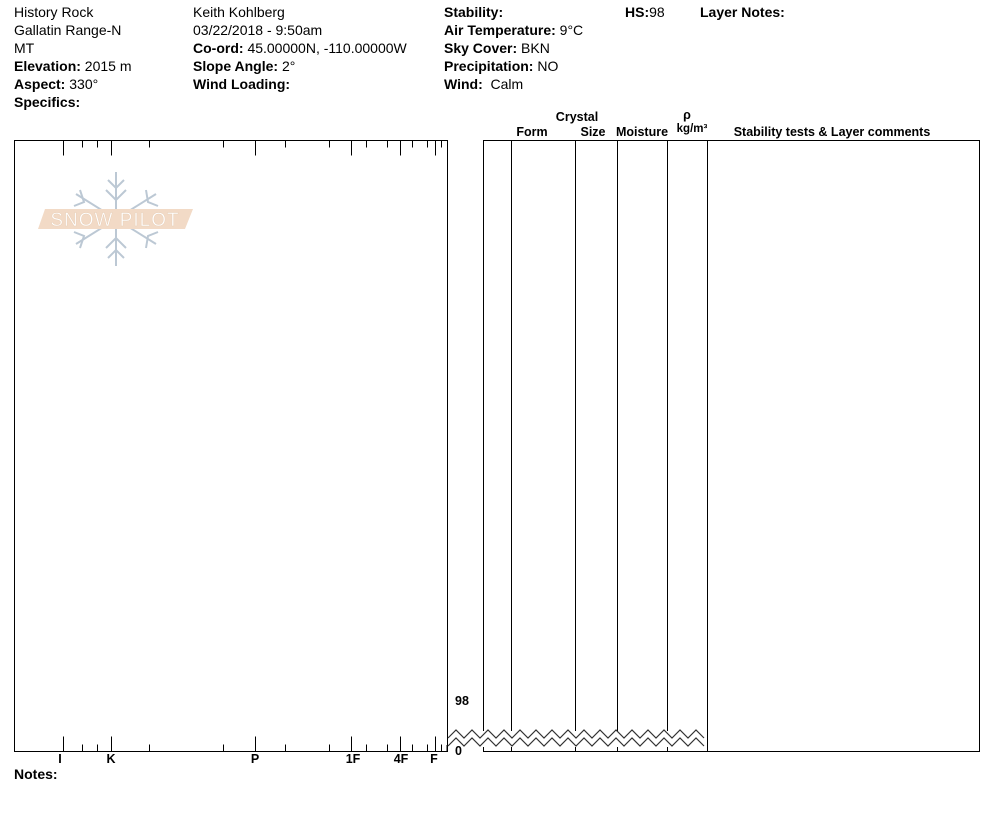 Image resolution: width=994 pixels, height=840 pixels. What do you see at coordinates (56, 84) in the screenshot?
I see `aspect: Aspect: 330°` at bounding box center [56, 84].